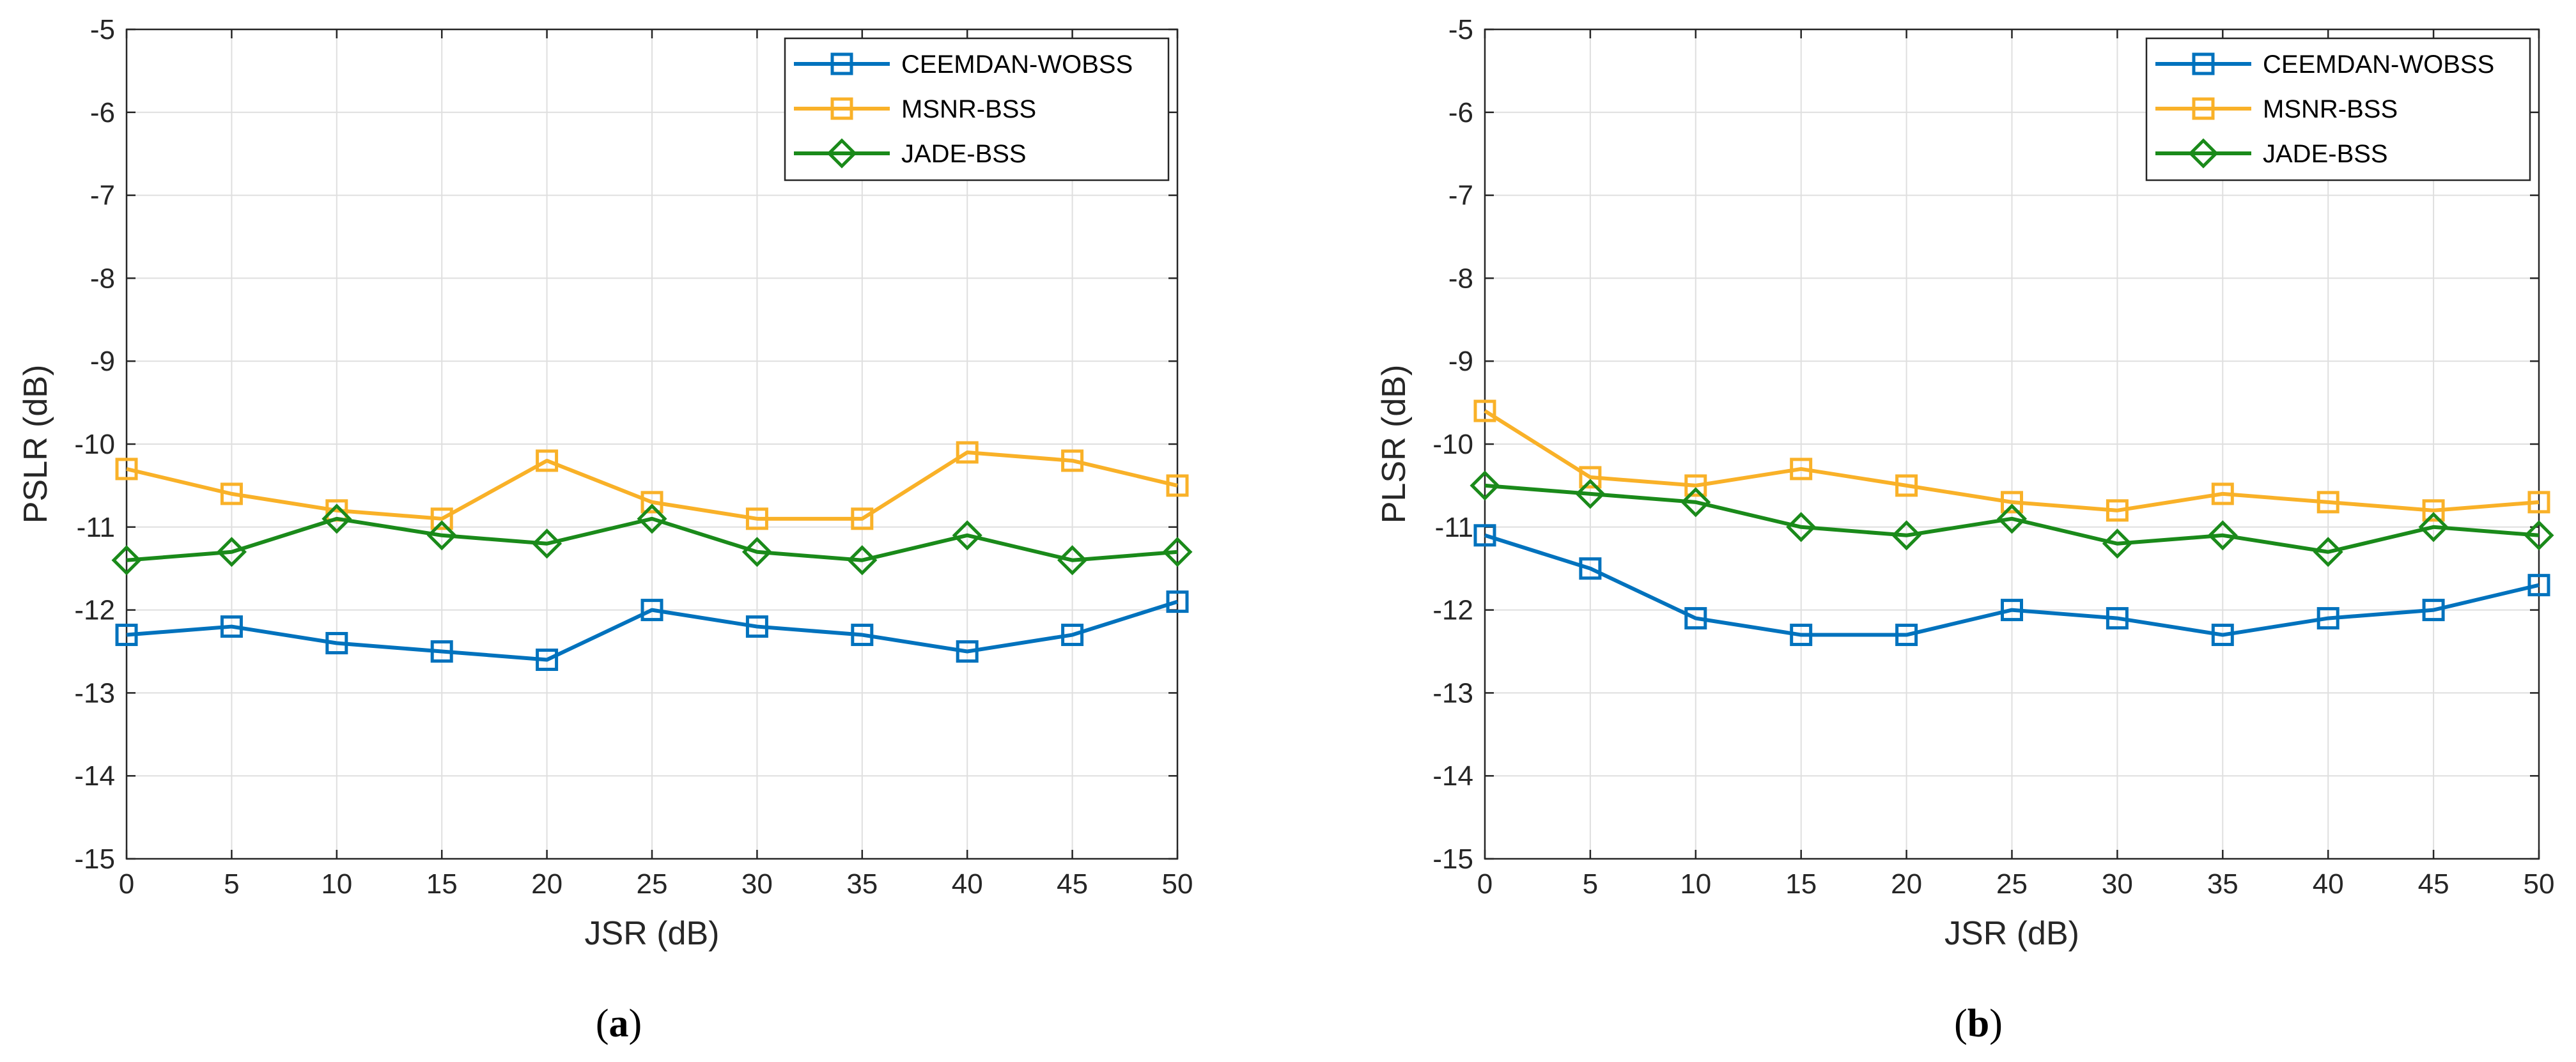 The image size is (2576, 1062). I want to click on y-axis-label: PSLR (dB), so click(35, 444).